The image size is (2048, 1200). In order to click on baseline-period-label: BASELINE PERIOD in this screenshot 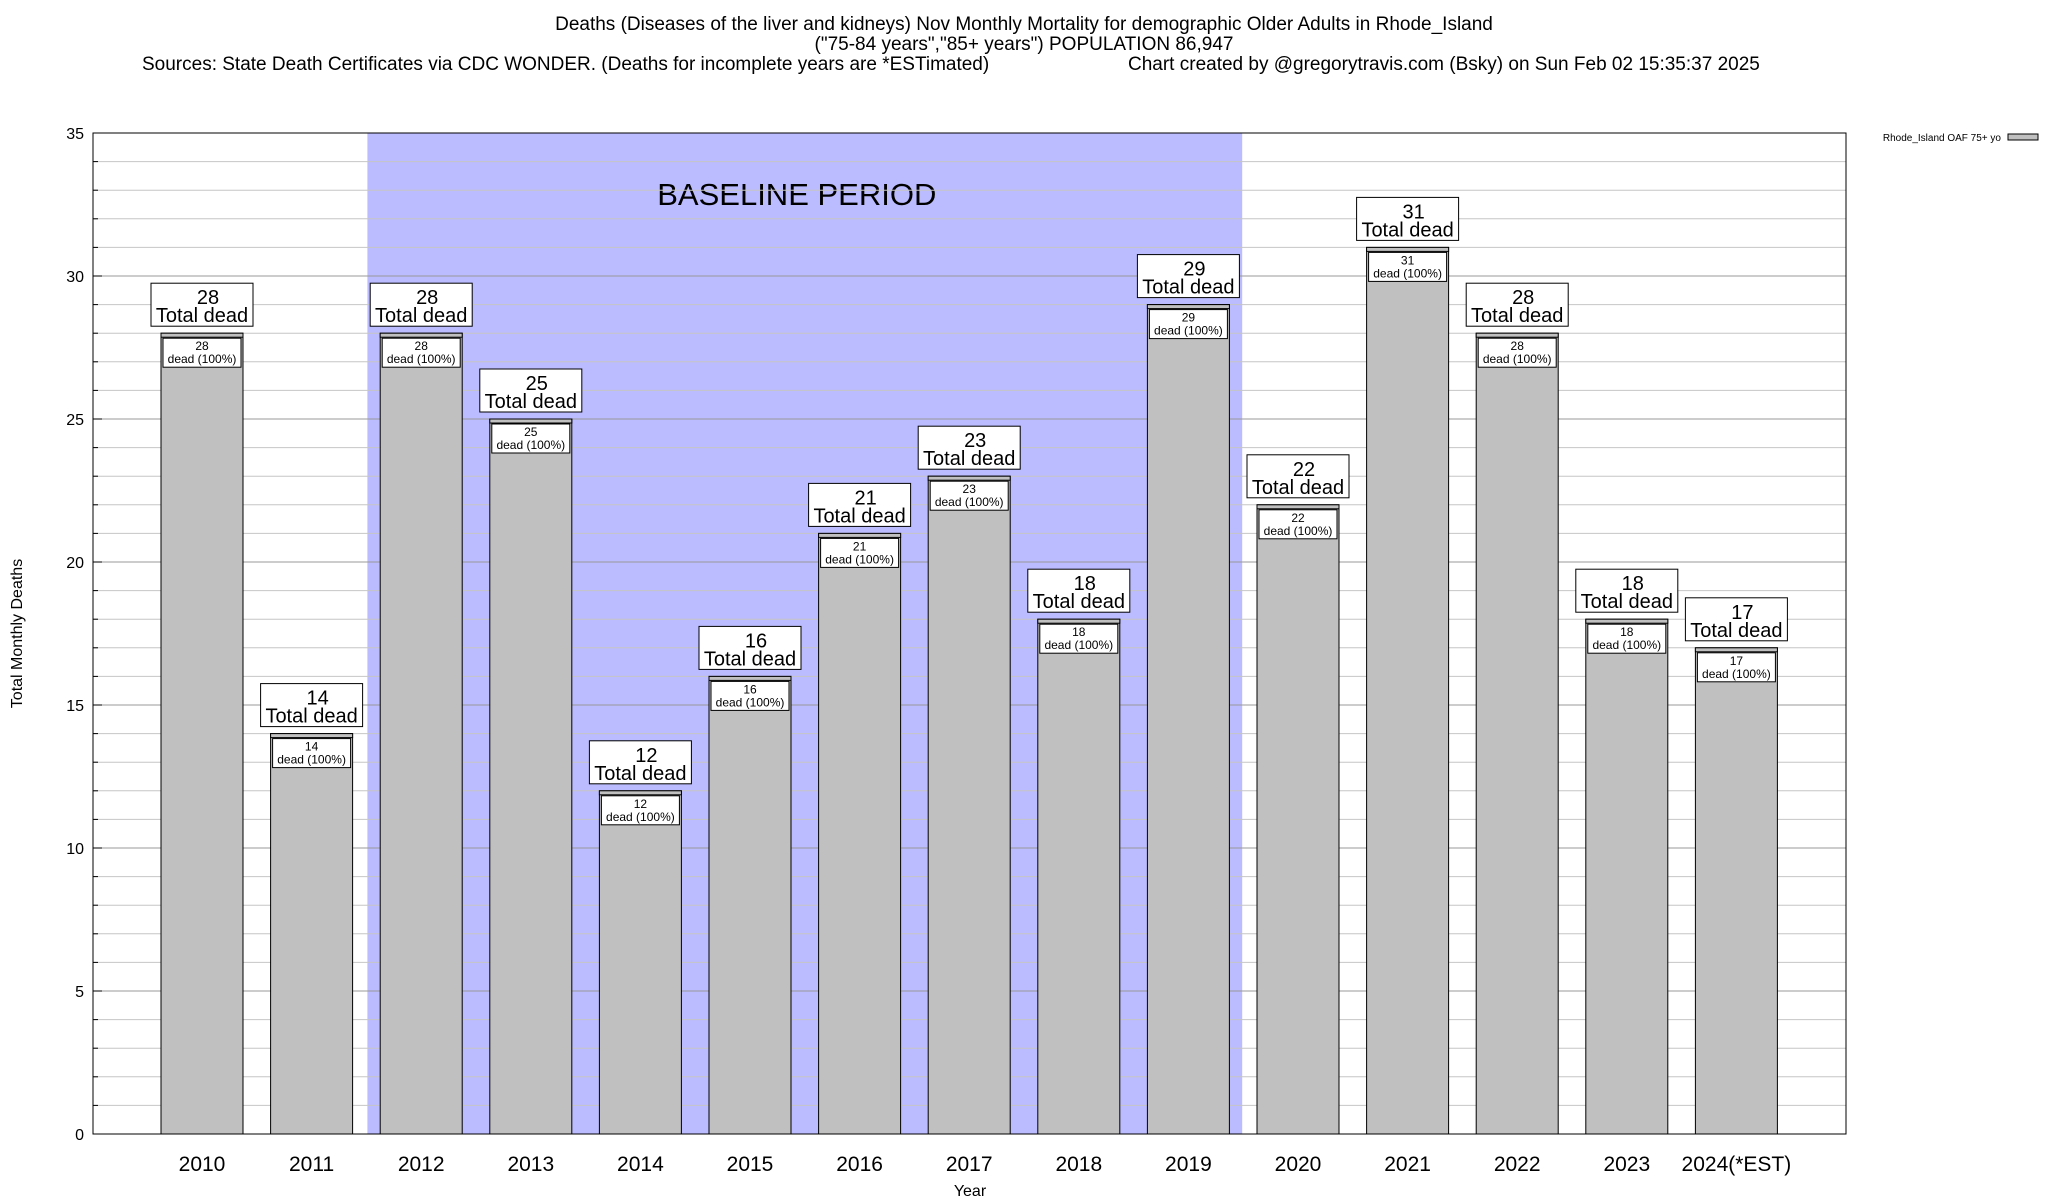, I will do `click(796, 194)`.